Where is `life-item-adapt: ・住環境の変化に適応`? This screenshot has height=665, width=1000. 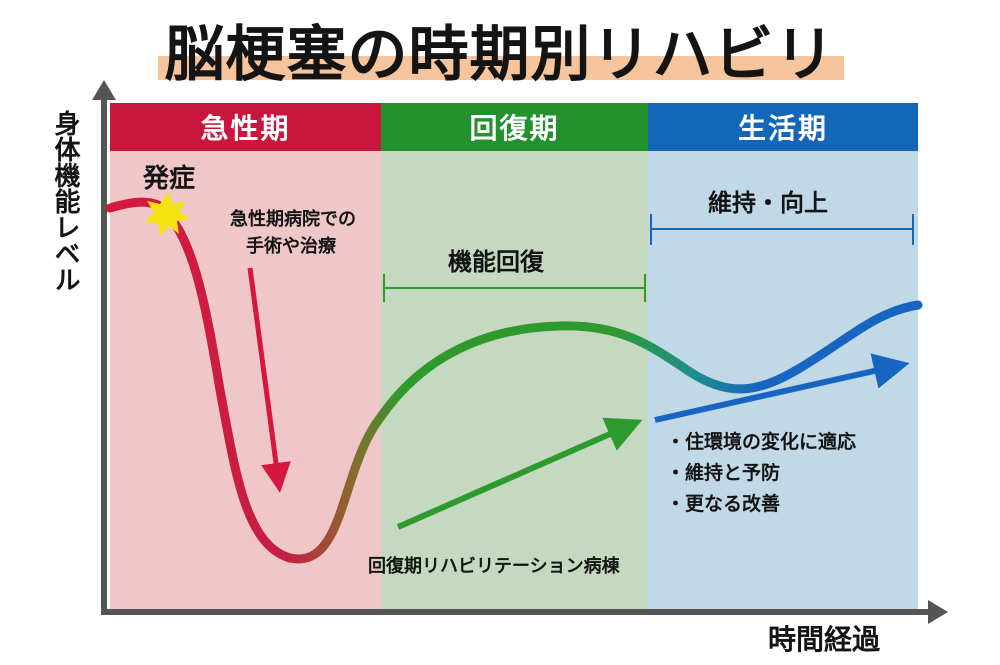
life-item-adapt: ・住環境の変化に適応 is located at coordinates (761, 442).